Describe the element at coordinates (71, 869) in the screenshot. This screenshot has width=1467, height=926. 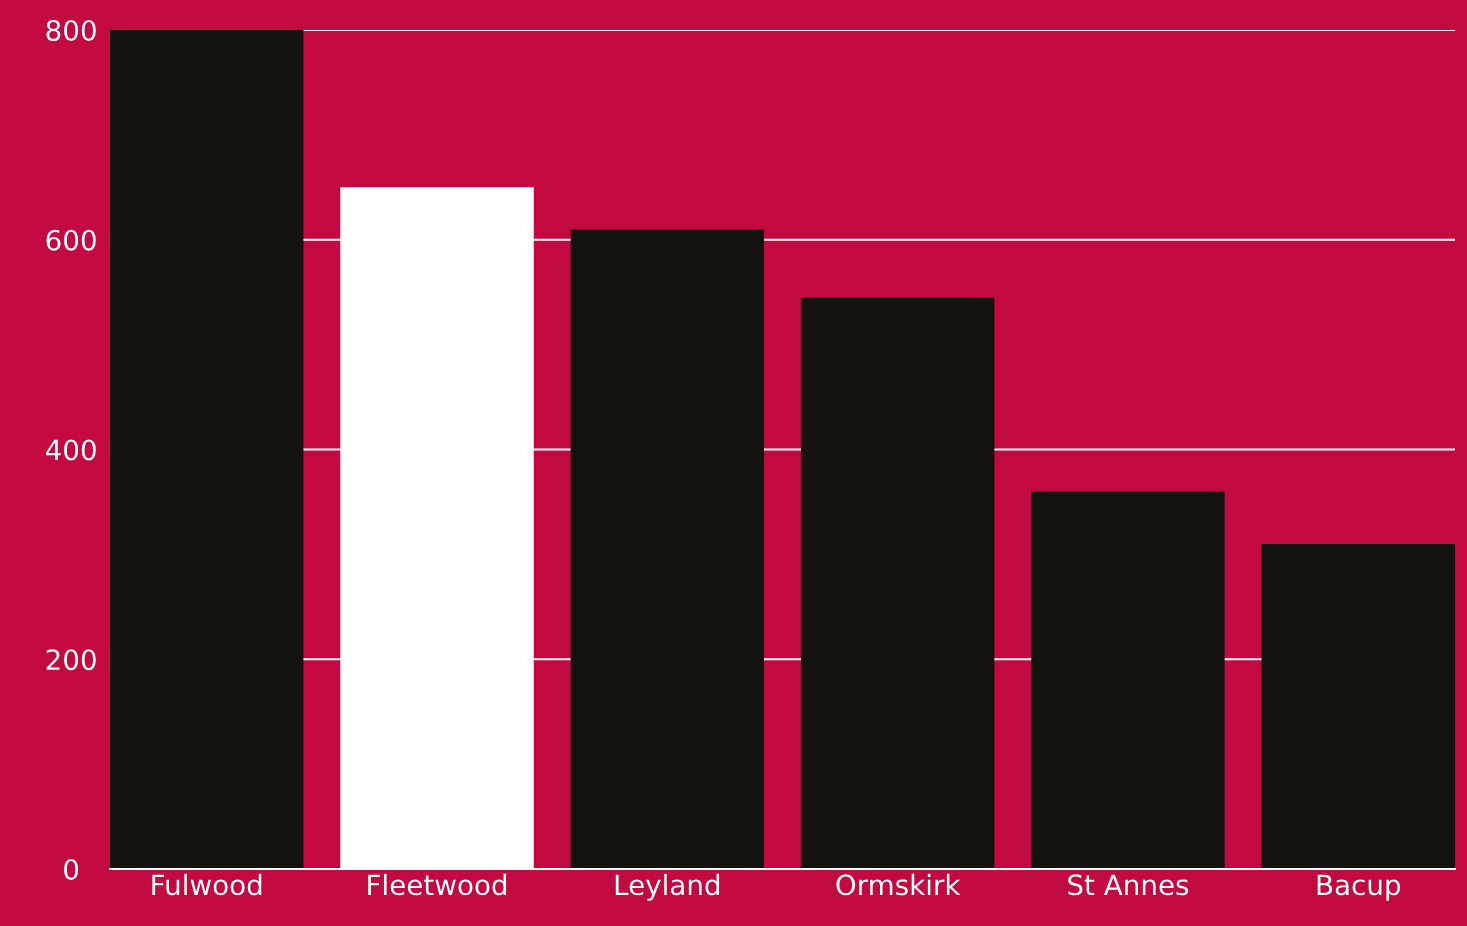
I see `y-tick-label: 0` at that location.